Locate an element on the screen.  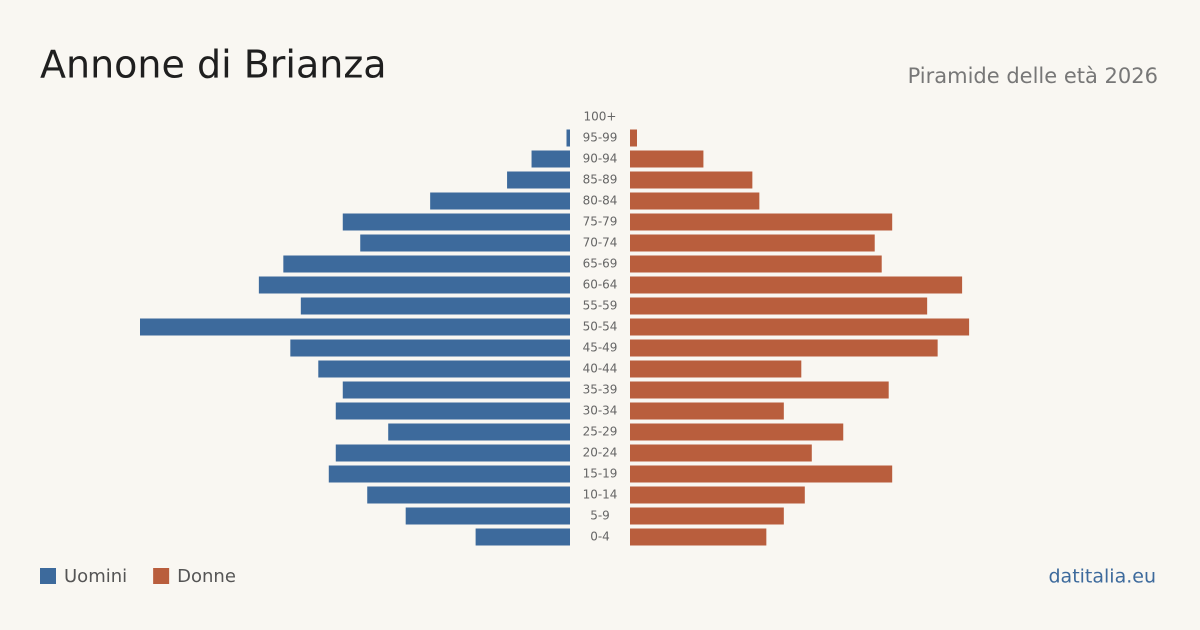
age-label: 45-49 is located at coordinates (600, 348).